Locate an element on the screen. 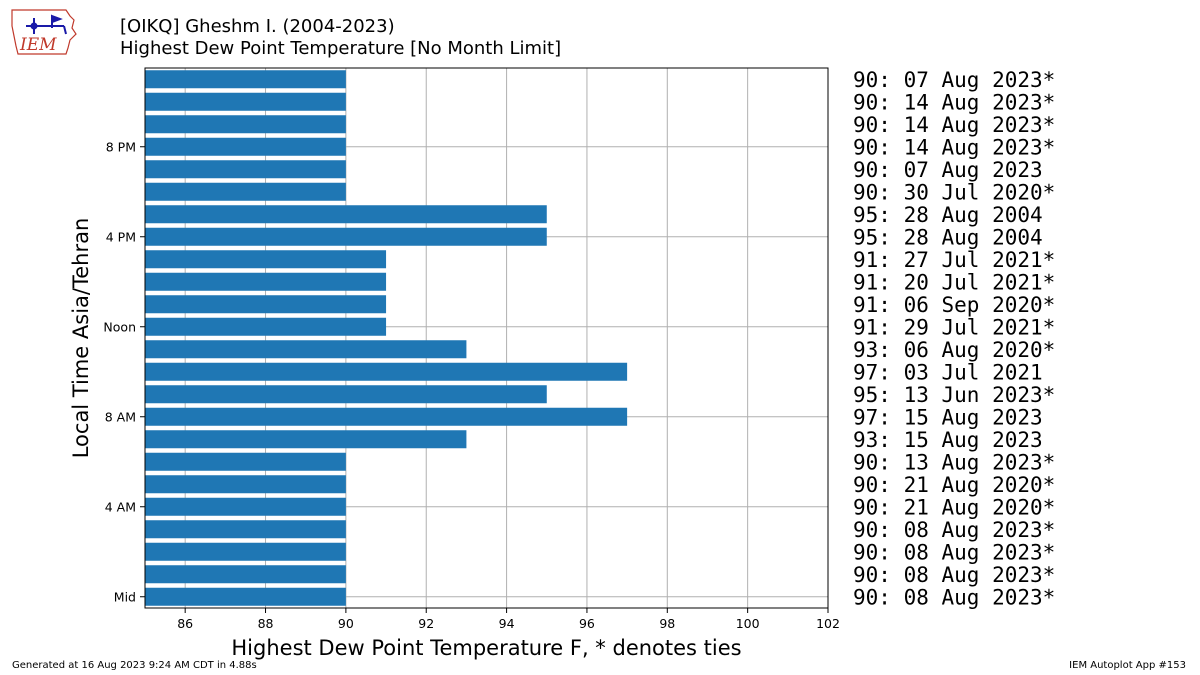 The image size is (1200, 675). chart-title: [OIKQ] Gheshm I. (2004-2023) is located at coordinates (257, 26).